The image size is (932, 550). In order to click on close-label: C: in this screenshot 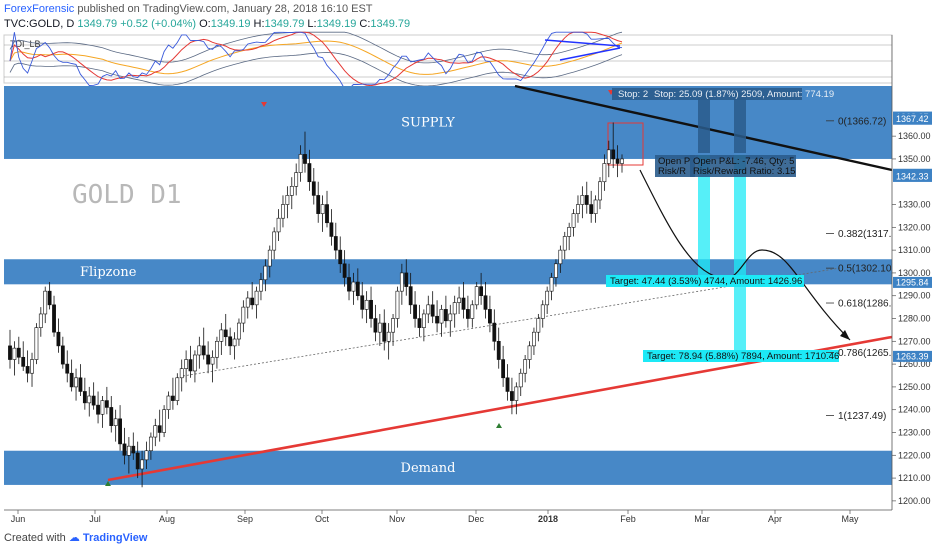, I will do `click(365, 24)`.